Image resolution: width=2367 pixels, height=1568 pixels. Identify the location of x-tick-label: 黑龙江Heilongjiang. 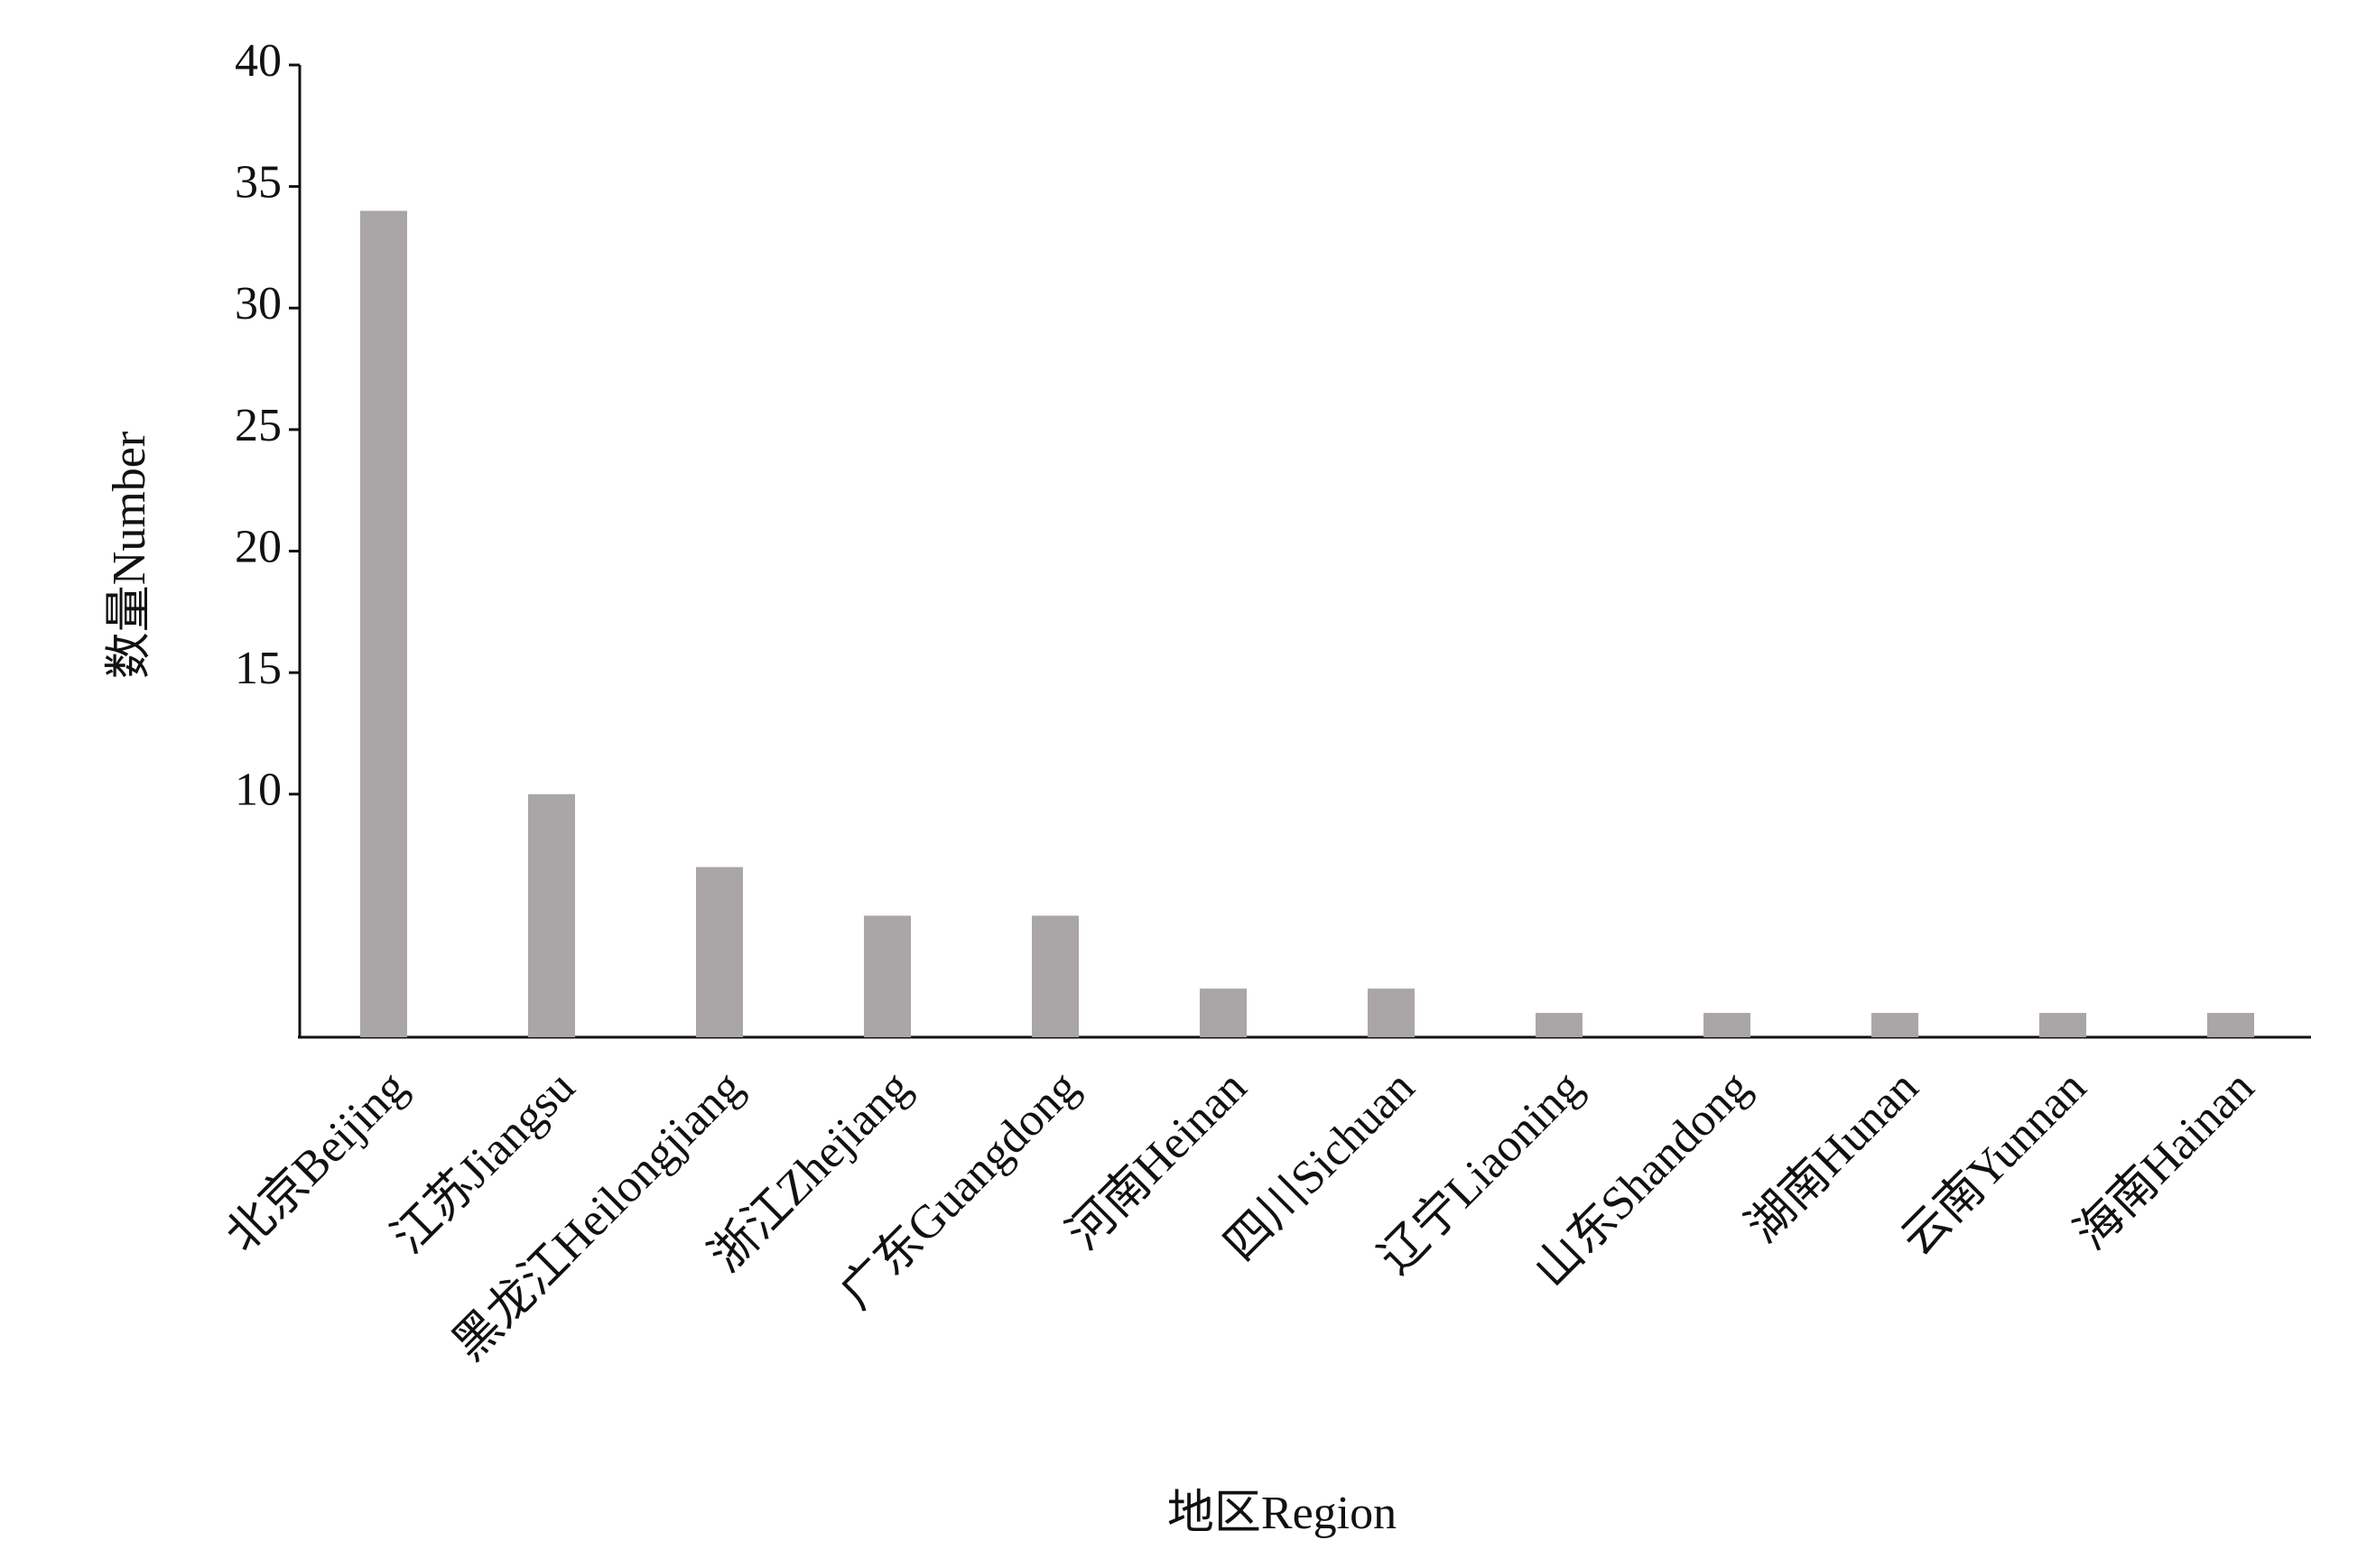
(598, 1216).